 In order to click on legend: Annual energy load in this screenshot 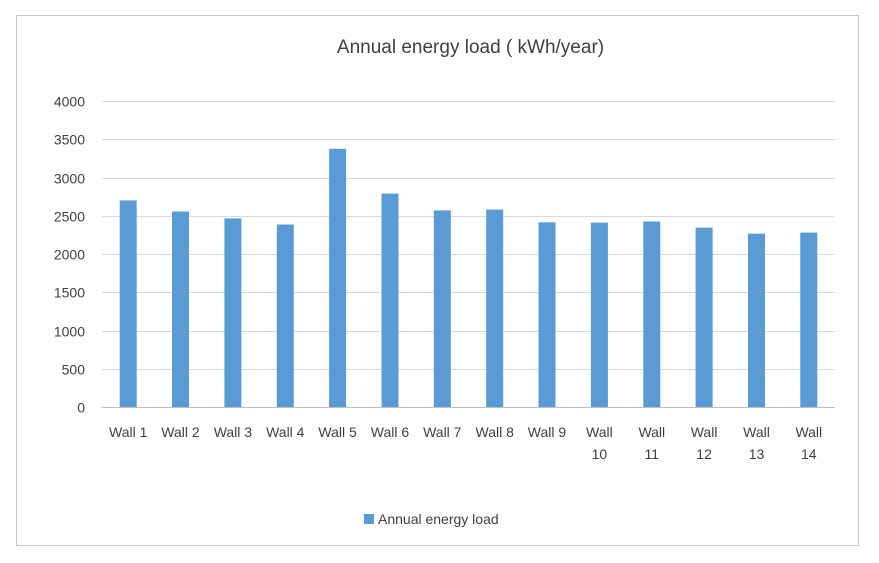, I will do `click(431, 519)`.